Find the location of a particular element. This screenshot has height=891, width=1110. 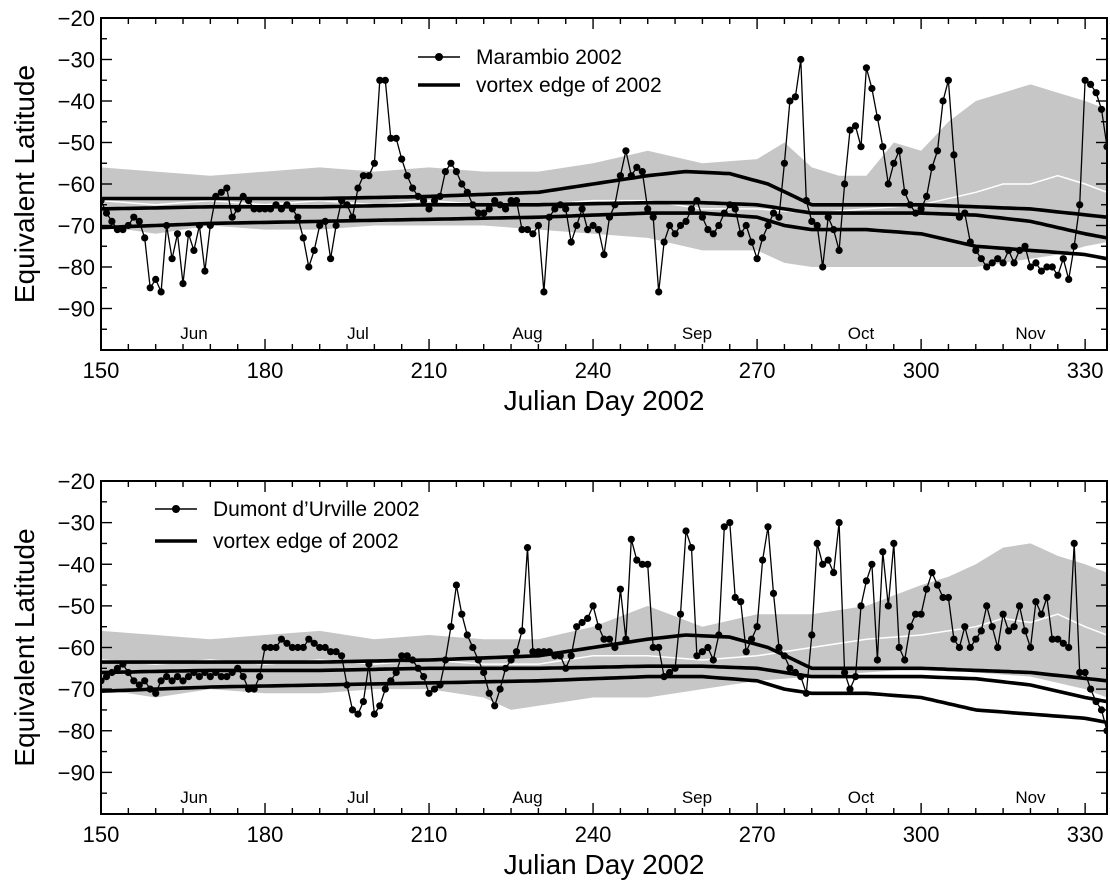

x-tick-label: 300 is located at coordinates (921, 834).